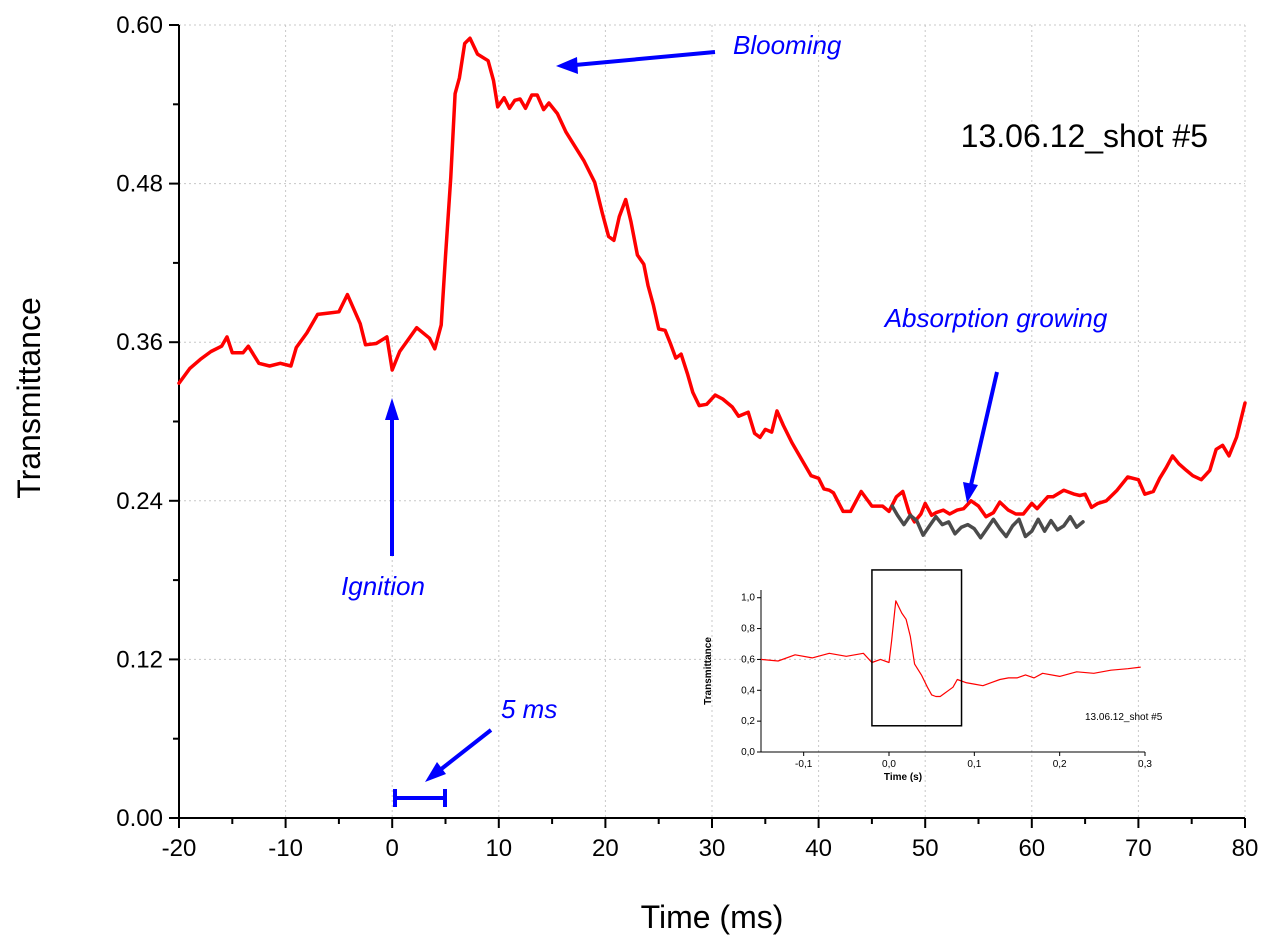 This screenshot has height=938, width=1272. Describe the element at coordinates (529, 709) in the screenshot. I see `scale-bar-label: 5 ms` at that location.